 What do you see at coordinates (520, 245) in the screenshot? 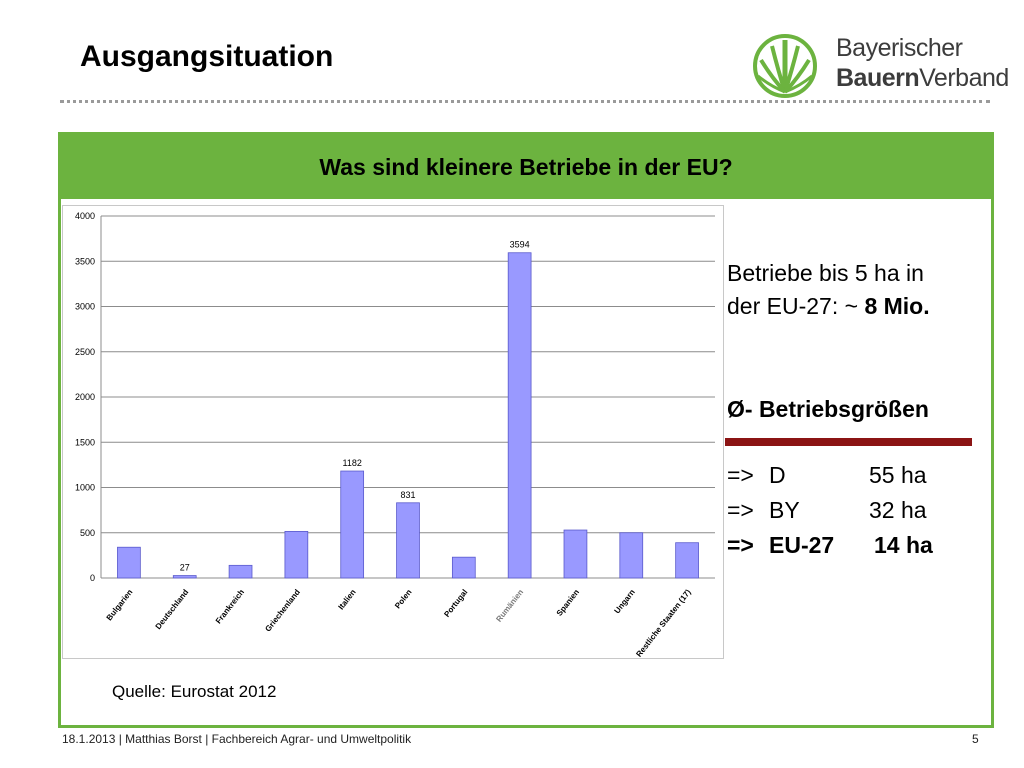
I see `data-label: 3594` at bounding box center [520, 245].